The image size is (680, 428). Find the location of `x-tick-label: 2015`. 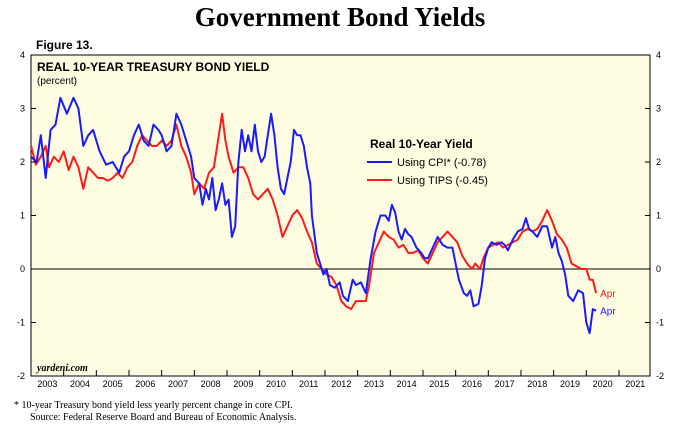

x-tick-label: 2015 is located at coordinates (439, 384).